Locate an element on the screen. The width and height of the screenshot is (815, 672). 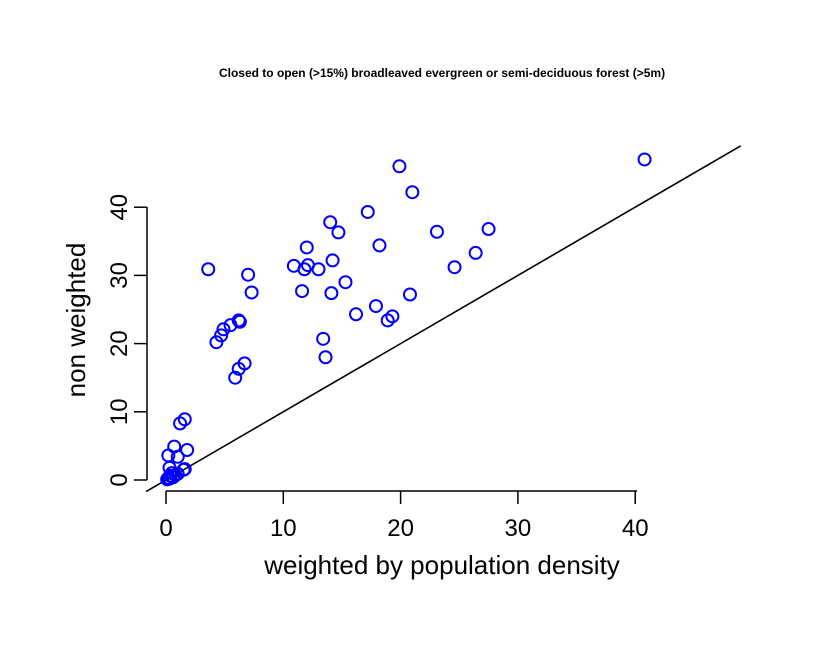
y-tick-label: 0 is located at coordinates (119, 479).